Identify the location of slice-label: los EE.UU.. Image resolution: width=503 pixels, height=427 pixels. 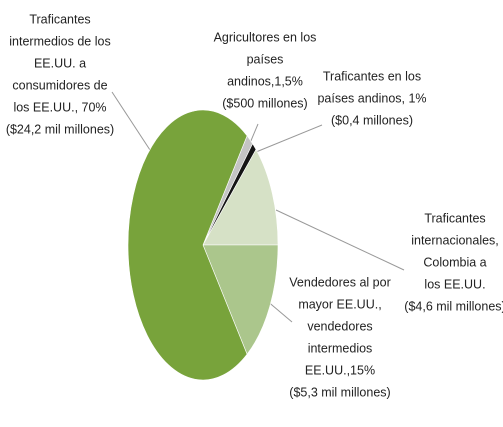
(454, 284).